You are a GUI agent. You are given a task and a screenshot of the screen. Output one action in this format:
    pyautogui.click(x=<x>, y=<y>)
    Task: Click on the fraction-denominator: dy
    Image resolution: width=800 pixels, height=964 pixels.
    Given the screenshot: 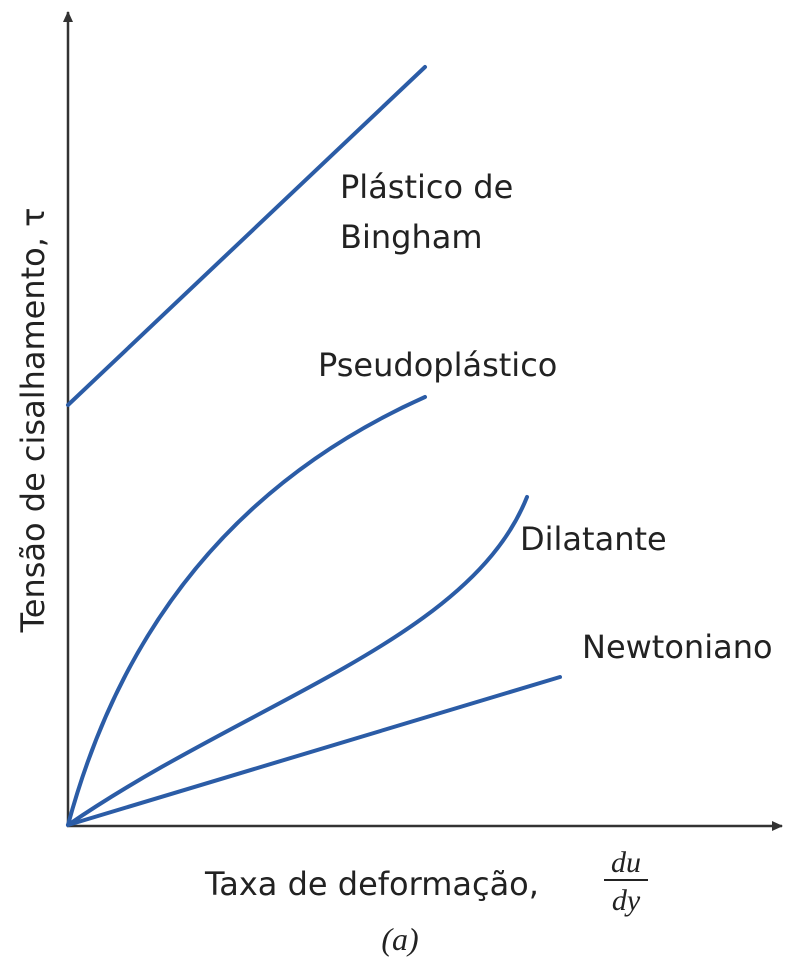 What is the action you would take?
    pyautogui.click(x=626, y=900)
    